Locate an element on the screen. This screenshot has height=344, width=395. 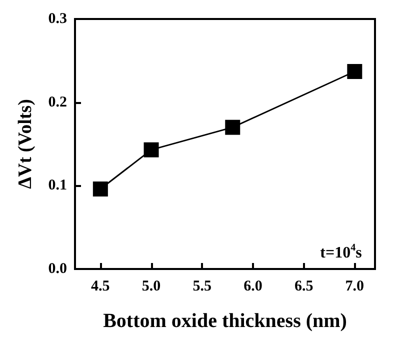
x-tick-label: 4.5 is located at coordinates (100, 286).